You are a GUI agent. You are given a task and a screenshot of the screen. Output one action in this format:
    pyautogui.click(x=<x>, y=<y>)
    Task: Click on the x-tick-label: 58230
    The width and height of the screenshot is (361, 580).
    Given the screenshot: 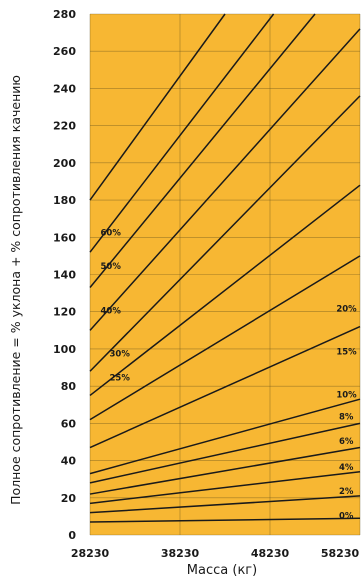 What is the action you would take?
    pyautogui.click(x=340, y=553)
    